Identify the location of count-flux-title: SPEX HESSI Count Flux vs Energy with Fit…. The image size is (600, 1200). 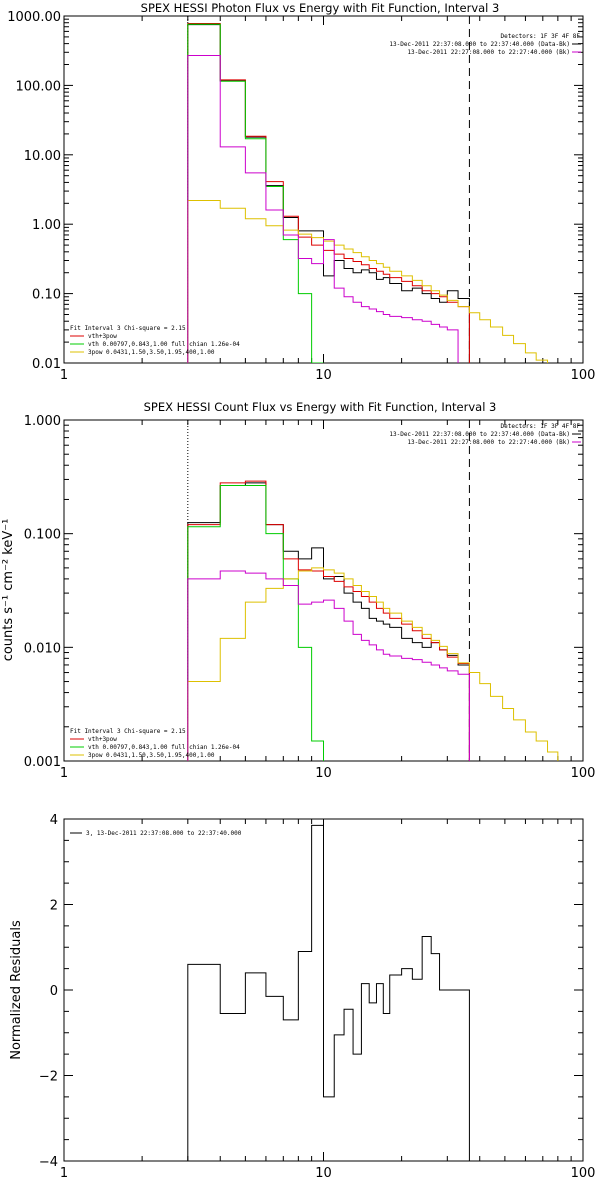
(320, 407).